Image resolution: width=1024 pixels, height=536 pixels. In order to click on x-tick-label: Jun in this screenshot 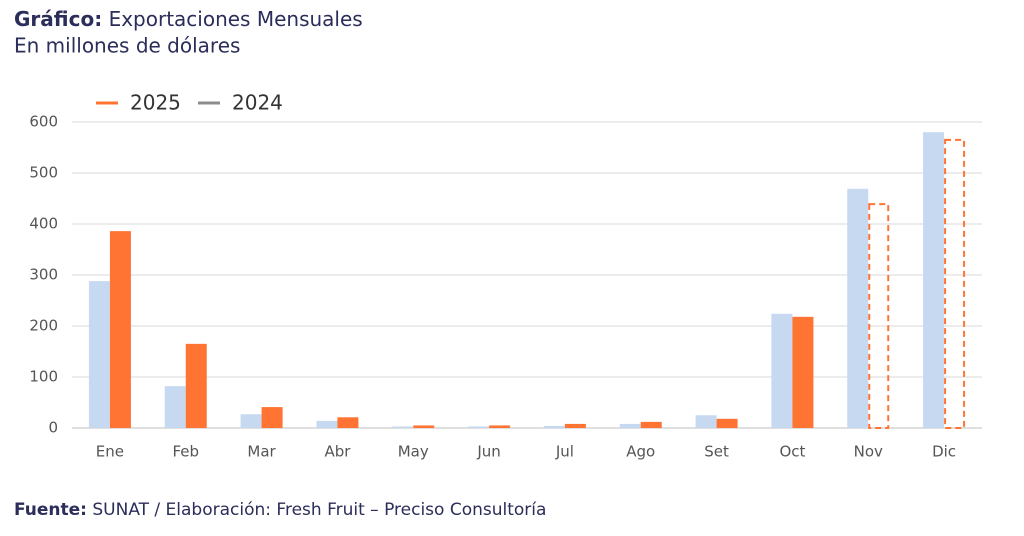, I will do `click(488, 452)`.